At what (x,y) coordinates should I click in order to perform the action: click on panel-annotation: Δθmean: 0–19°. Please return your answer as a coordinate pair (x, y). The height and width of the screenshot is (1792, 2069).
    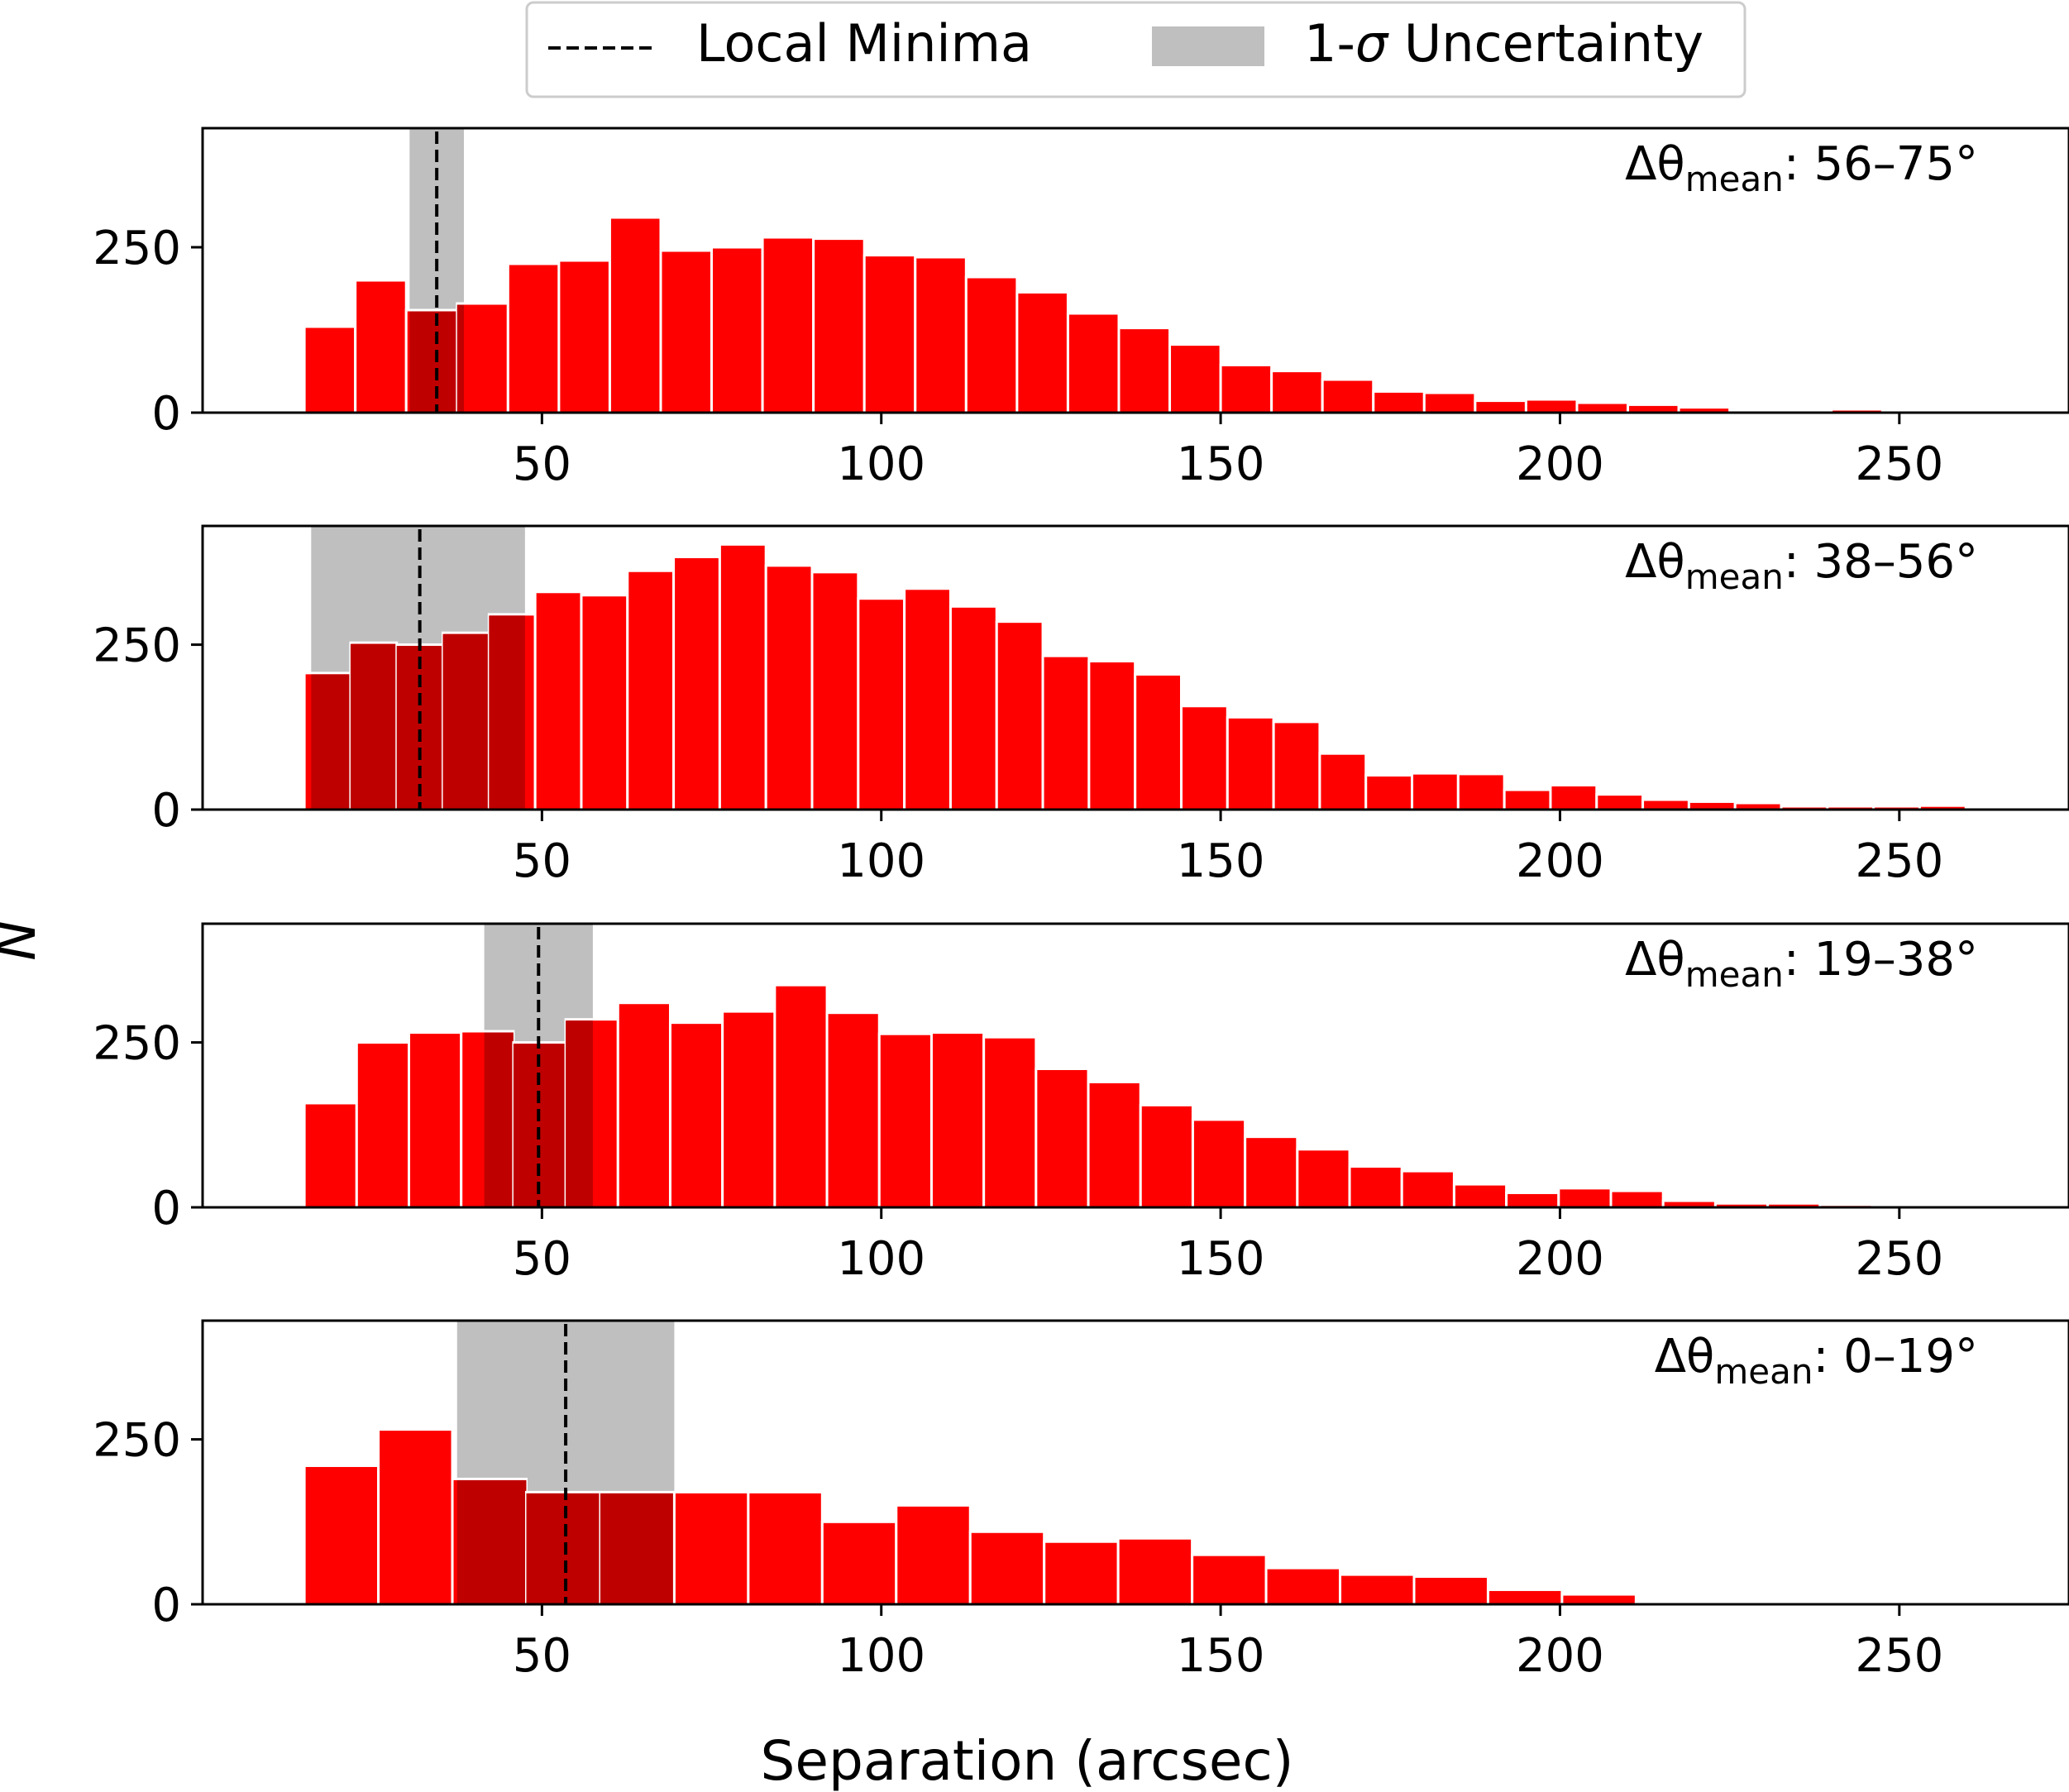
    Looking at the image, I should click on (1816, 1361).